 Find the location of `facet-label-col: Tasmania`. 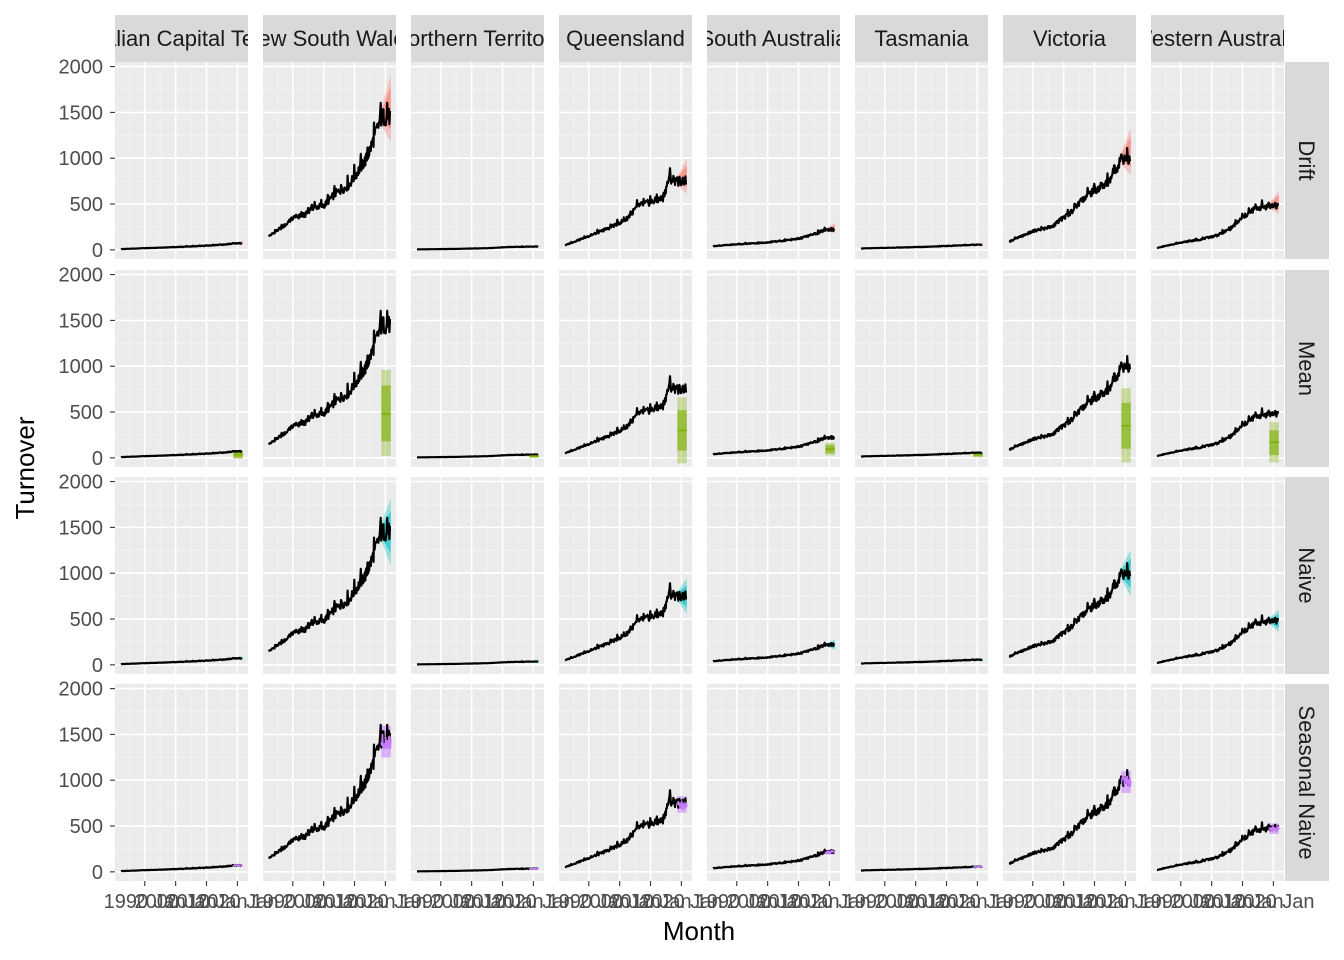

facet-label-col: Tasmania is located at coordinates (921, 38).